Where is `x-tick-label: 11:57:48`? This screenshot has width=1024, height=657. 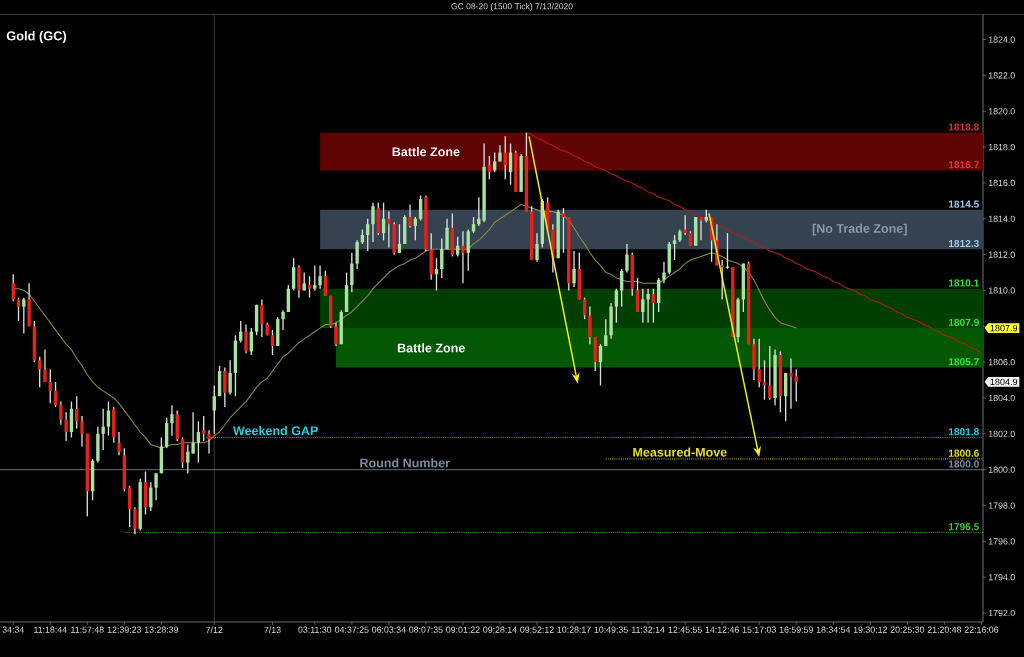
x-tick-label: 11:57:48 is located at coordinates (87, 629).